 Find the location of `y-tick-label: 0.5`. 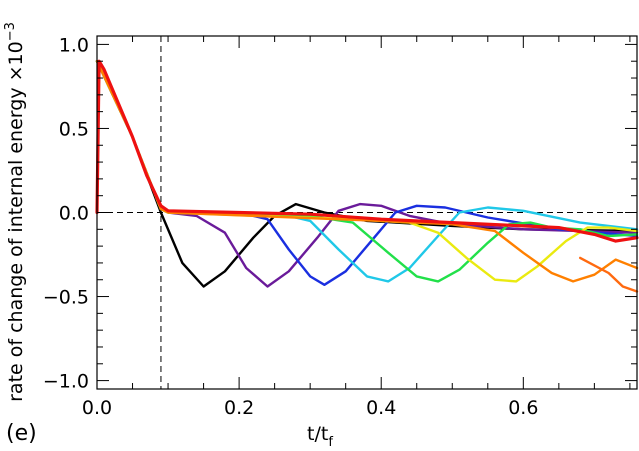

y-tick-label: 0.5 is located at coordinates (74, 129).